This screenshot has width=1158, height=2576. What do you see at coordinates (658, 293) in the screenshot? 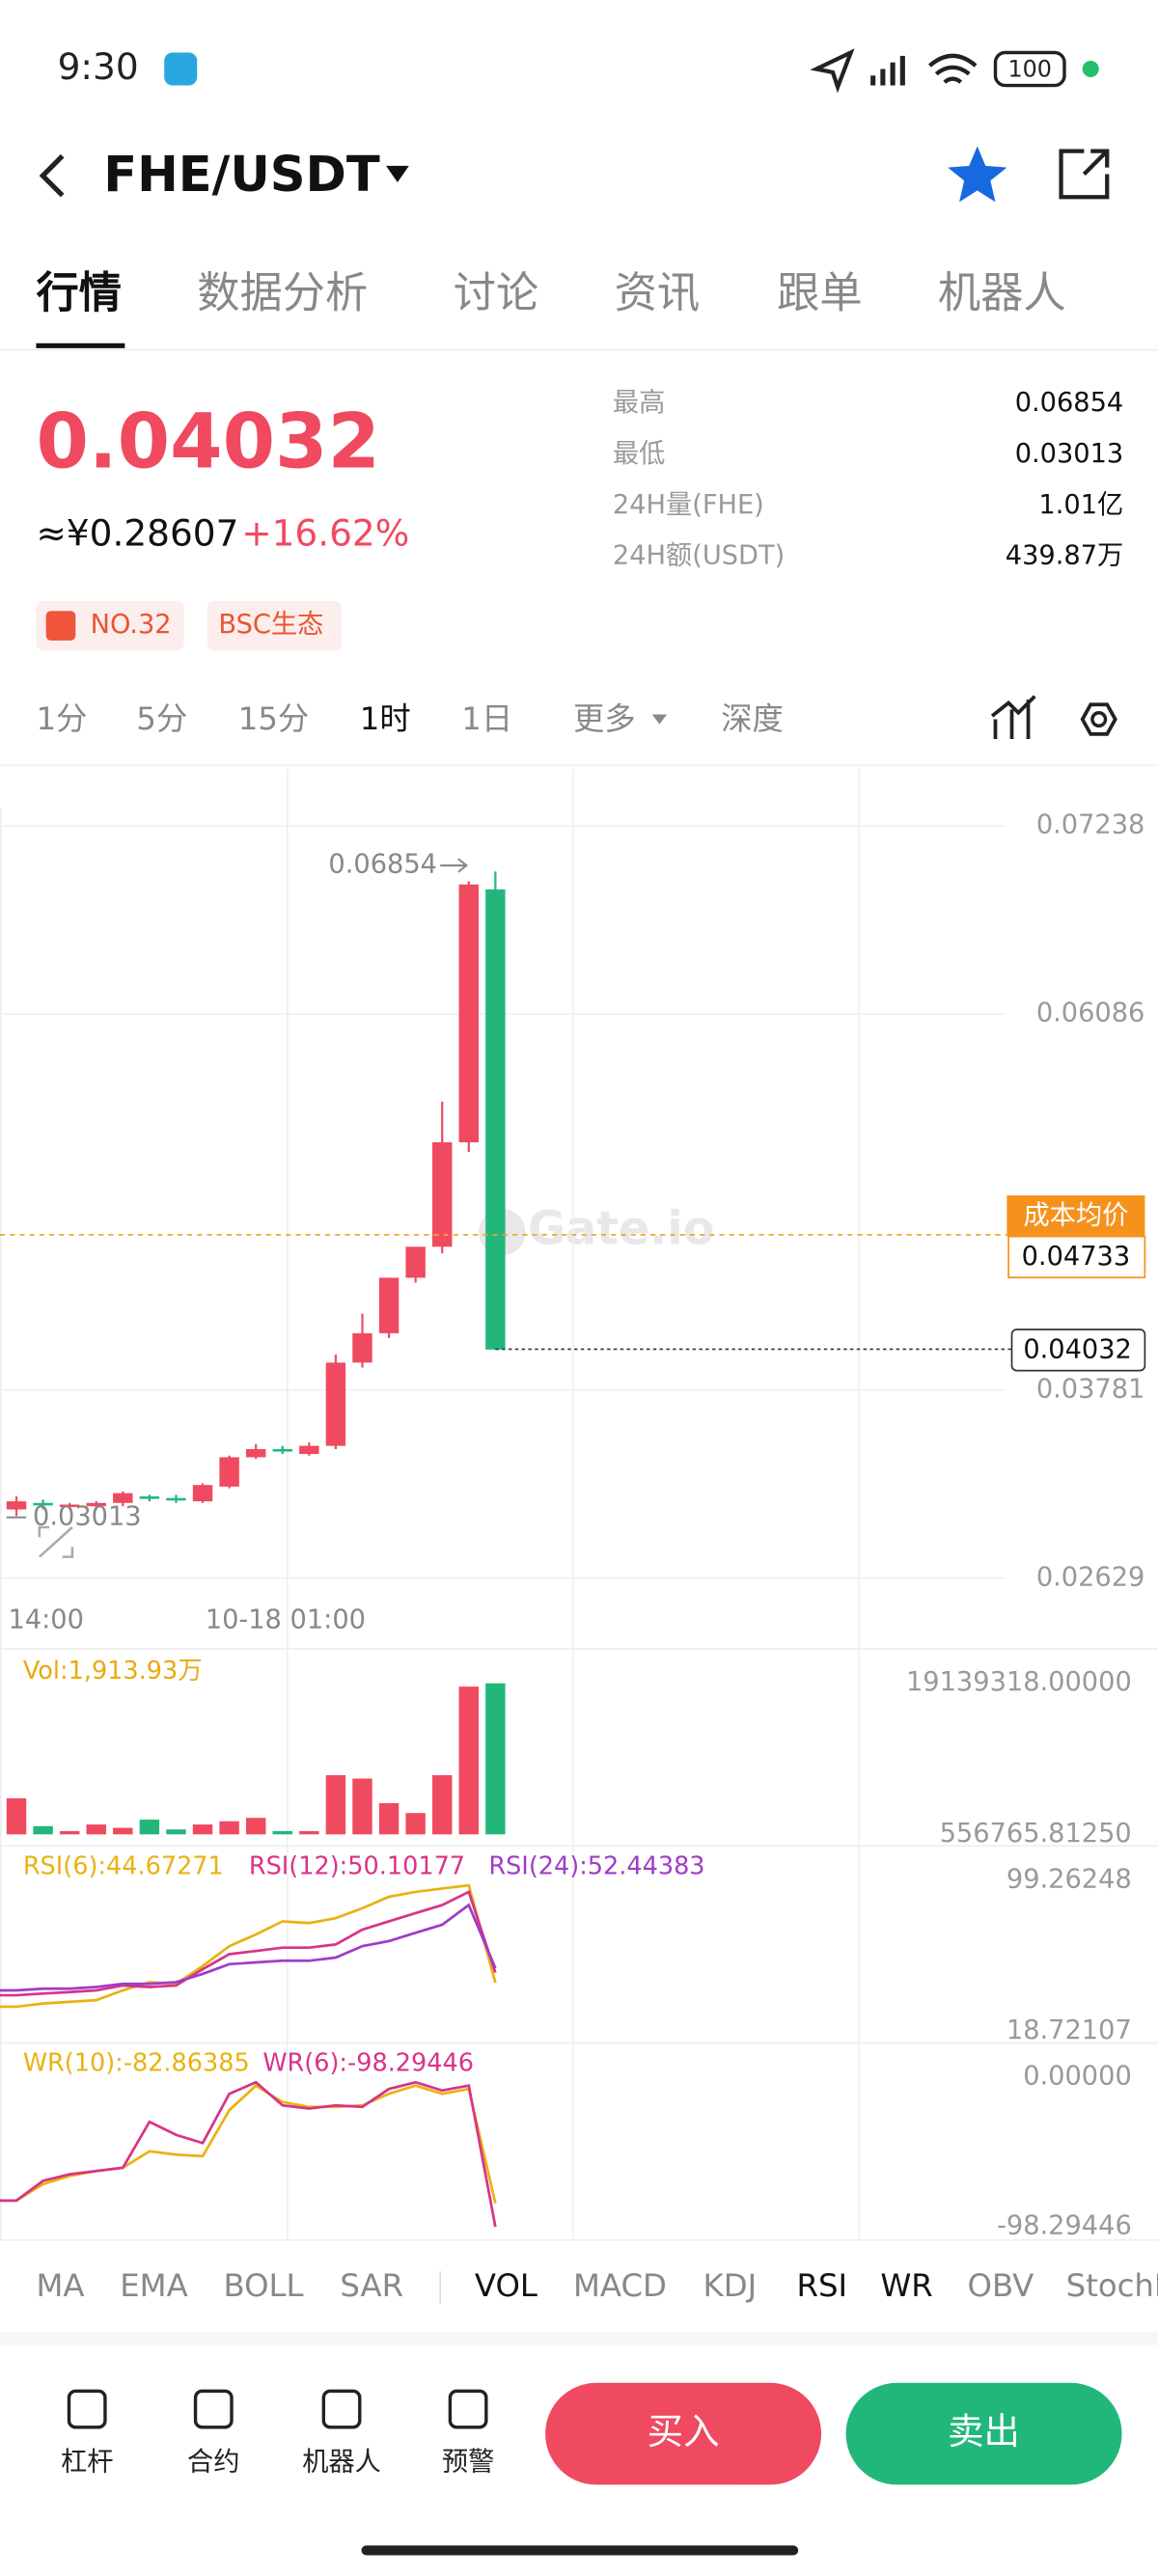
I see `tab: 资讯` at bounding box center [658, 293].